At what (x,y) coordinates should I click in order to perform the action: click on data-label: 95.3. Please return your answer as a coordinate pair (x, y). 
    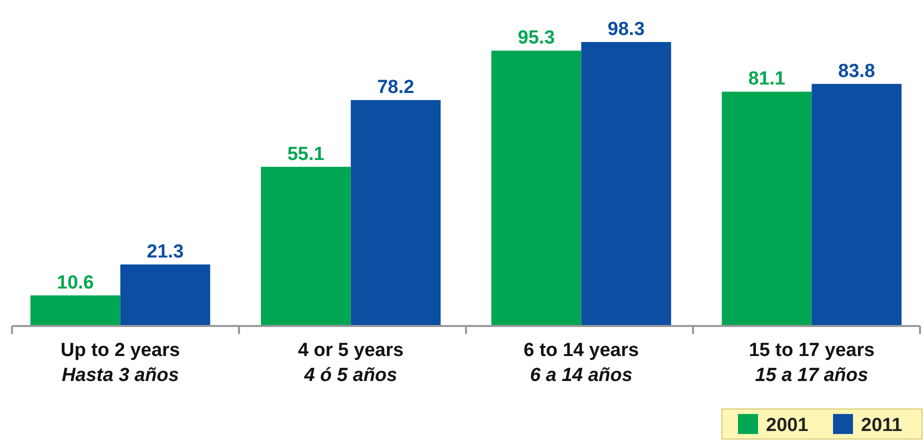
    Looking at the image, I should click on (536, 38).